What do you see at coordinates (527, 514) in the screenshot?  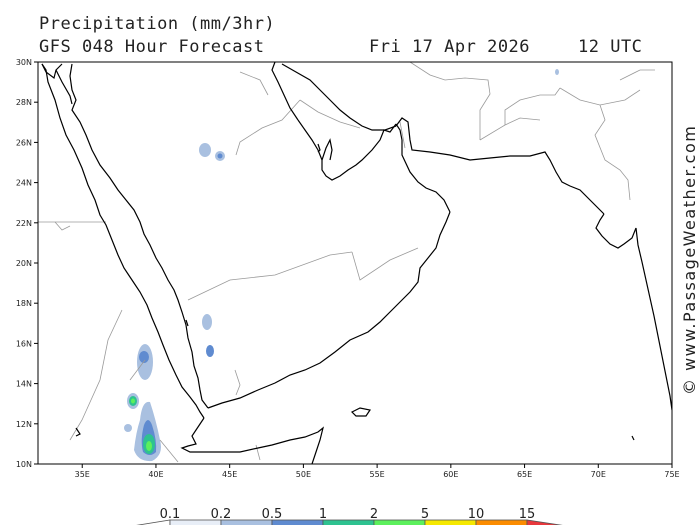 I see `colorbar-label: 15` at bounding box center [527, 514].